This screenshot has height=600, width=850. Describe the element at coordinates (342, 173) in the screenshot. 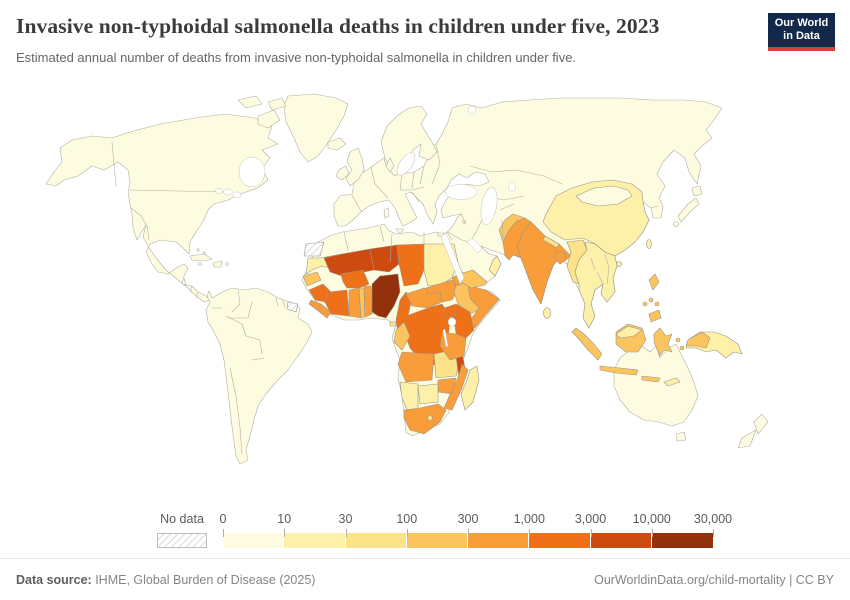

I see `country-ireland` at that location.